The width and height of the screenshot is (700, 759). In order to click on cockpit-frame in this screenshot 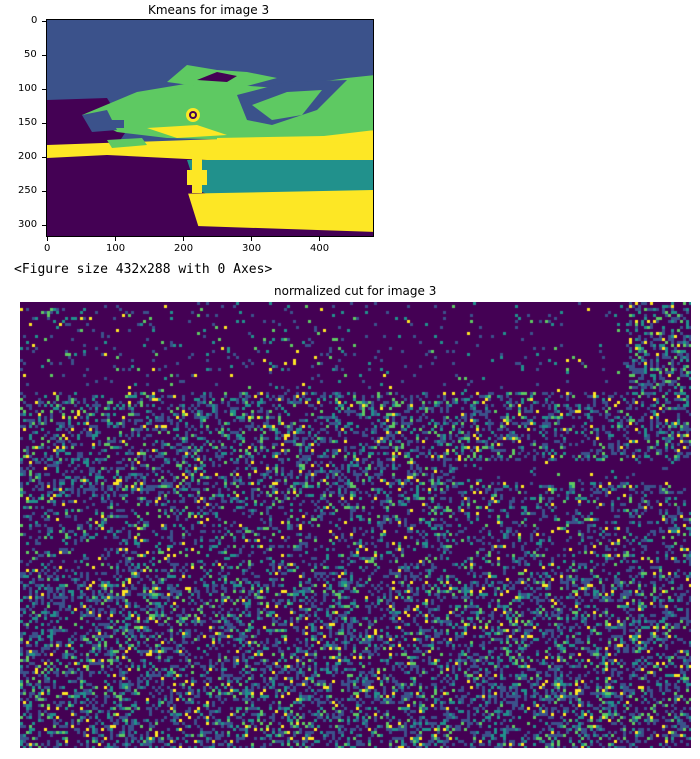, I will do `click(217, 77)`.